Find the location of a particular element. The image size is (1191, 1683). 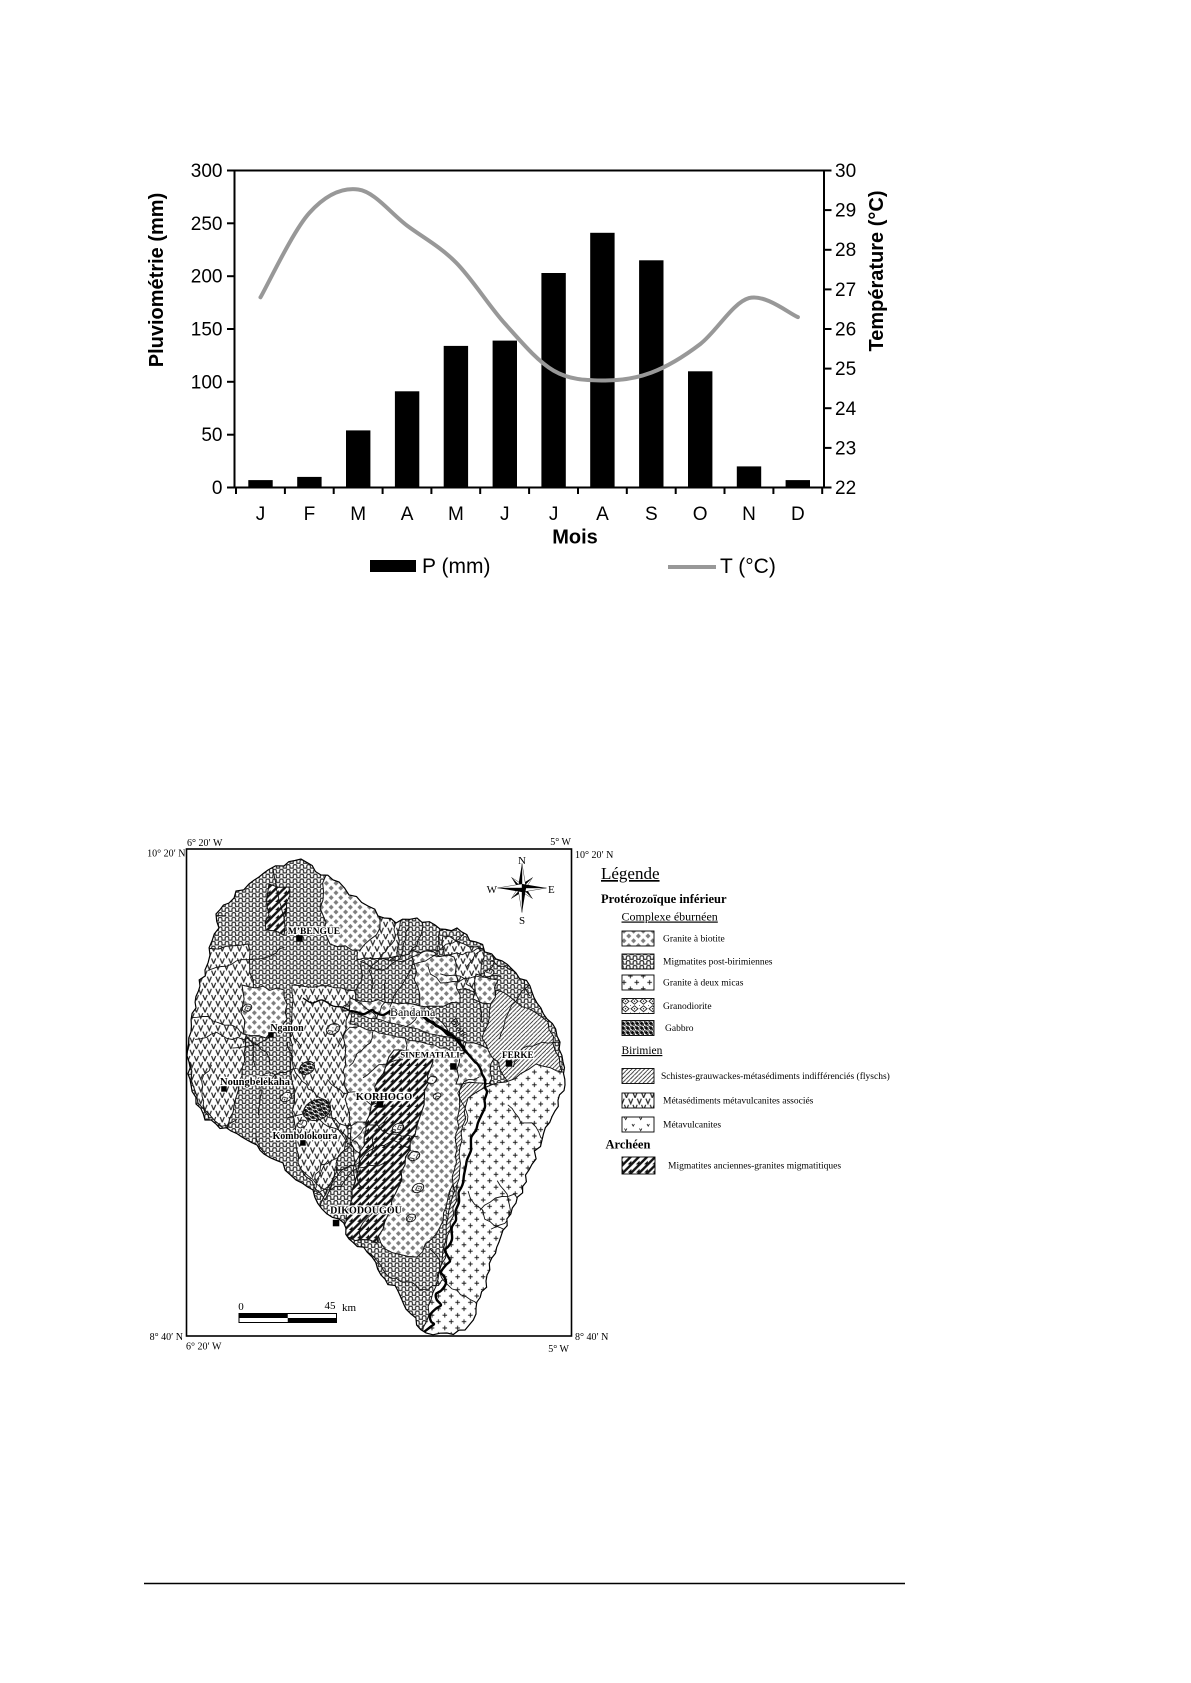

svg-text: 23 is located at coordinates (845, 448).